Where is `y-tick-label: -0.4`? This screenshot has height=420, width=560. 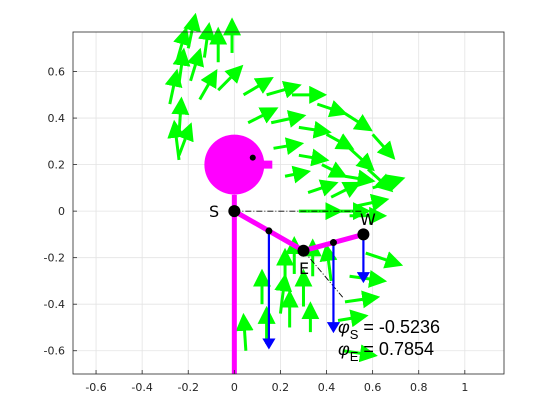 y-tick-label: -0.4 is located at coordinates (54, 304).